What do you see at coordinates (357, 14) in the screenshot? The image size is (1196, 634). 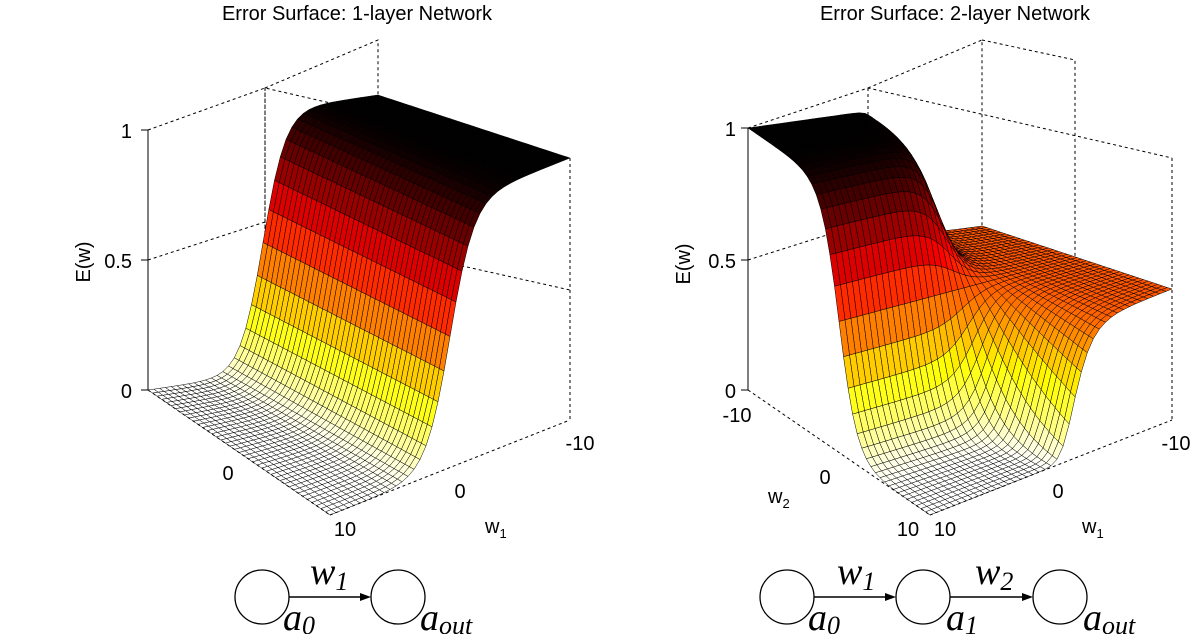 I see `chart-1-title: Error Surface: 1-layer Network` at bounding box center [357, 14].